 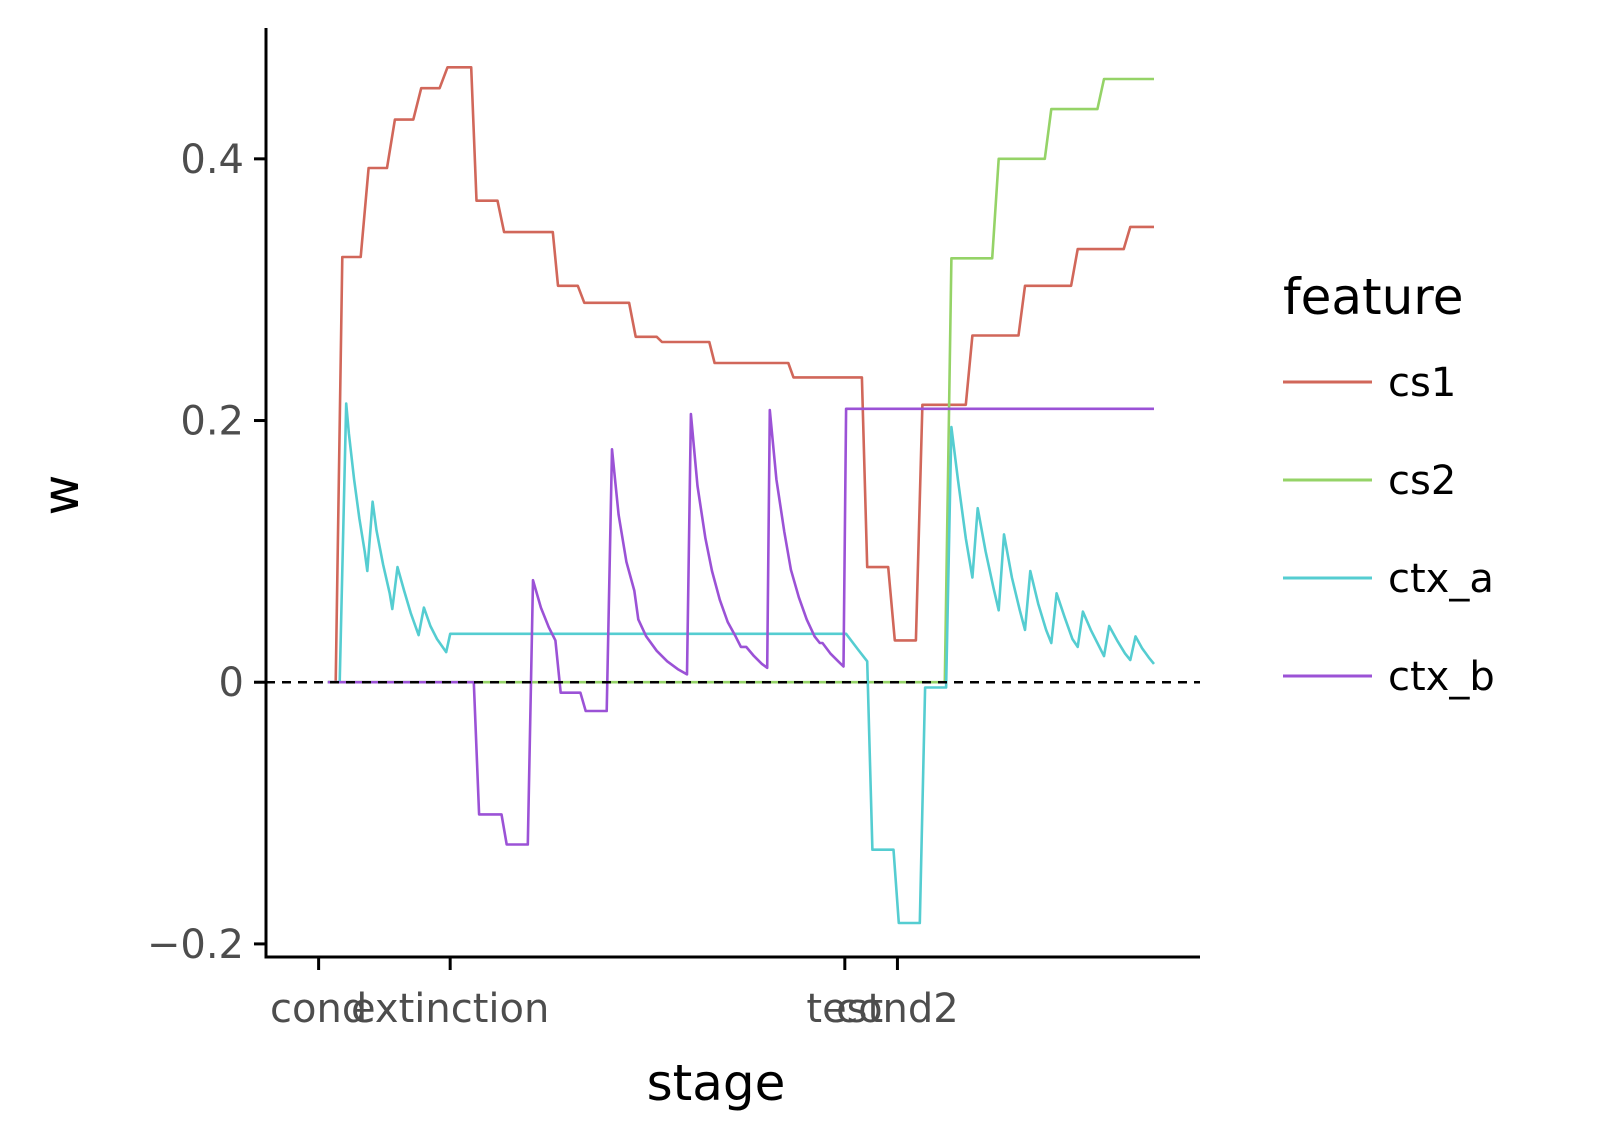 I want to click on y-axis-title: w, so click(x=61, y=495).